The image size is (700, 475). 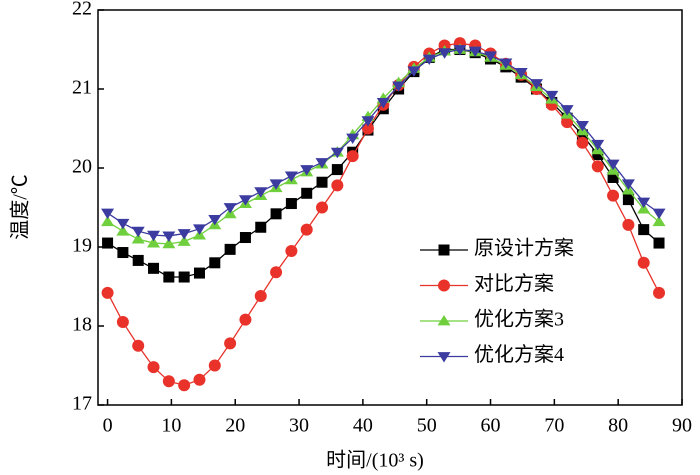 I want to click on x-tick-label: 90, so click(x=682, y=426).